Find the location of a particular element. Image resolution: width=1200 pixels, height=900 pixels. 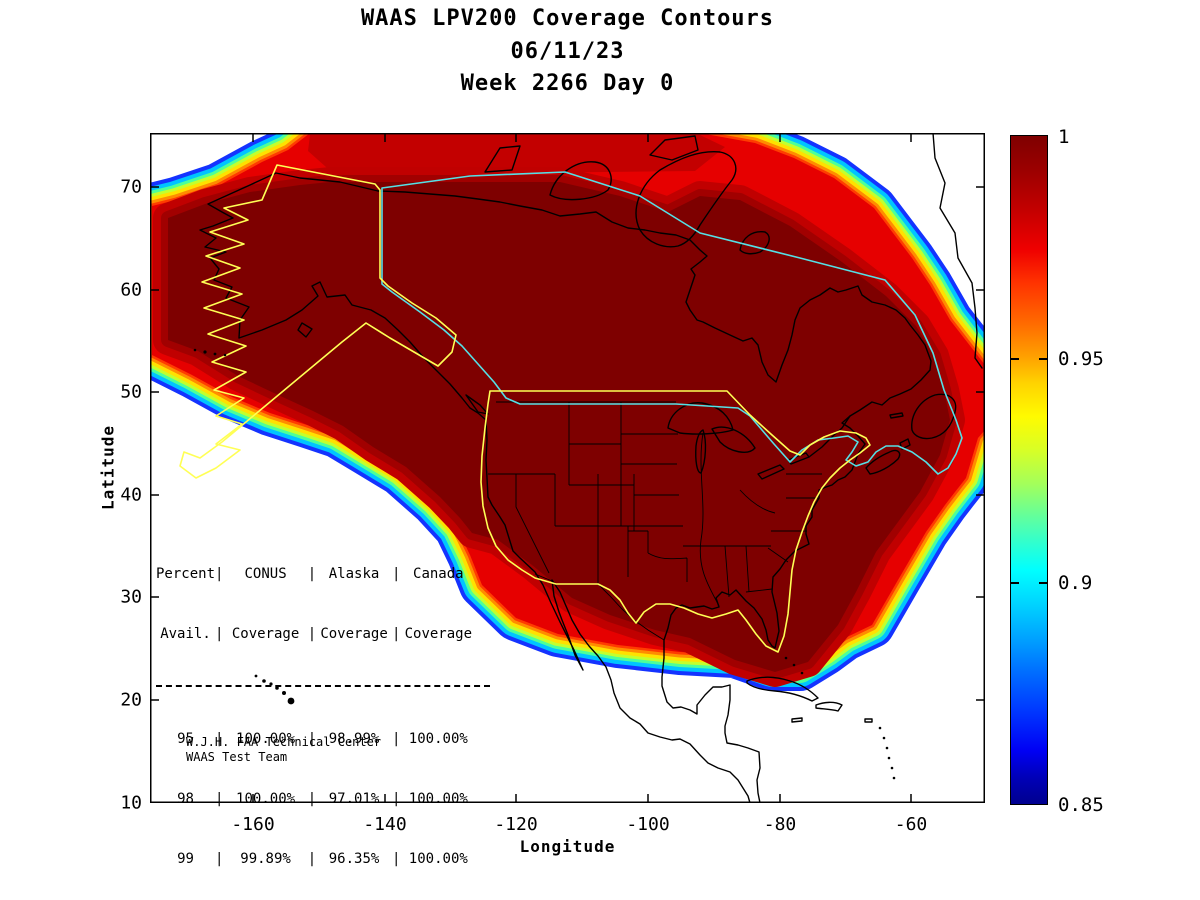

table-cell: 98 is located at coordinates (185, 799).